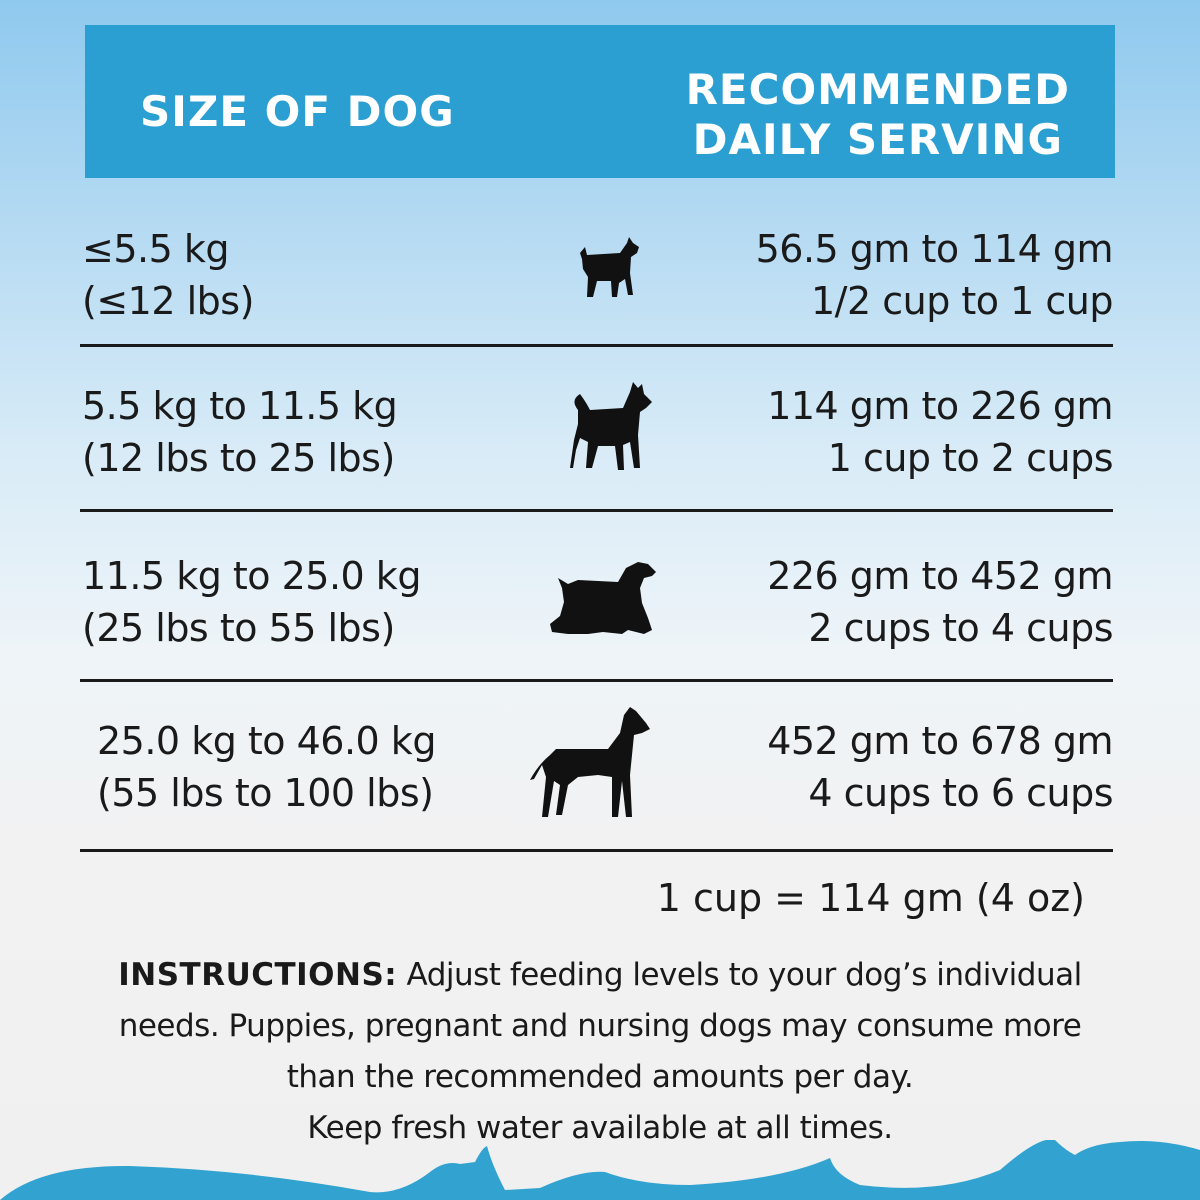 The height and width of the screenshot is (1200, 1200). Describe the element at coordinates (590, 762) in the screenshot. I see `great-dane-icon` at that location.